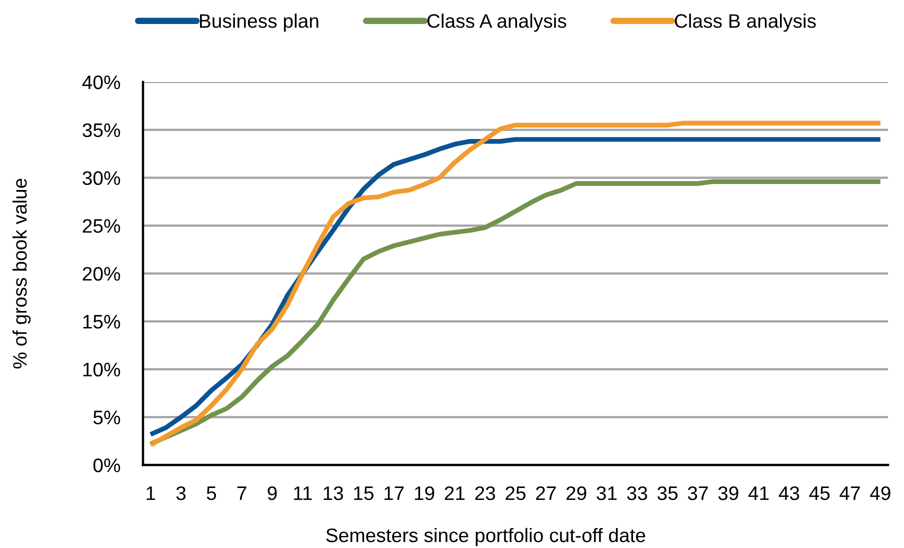 This screenshot has width=904, height=548. What do you see at coordinates (850, 493) in the screenshot?
I see `x-tick-label: 47` at bounding box center [850, 493].